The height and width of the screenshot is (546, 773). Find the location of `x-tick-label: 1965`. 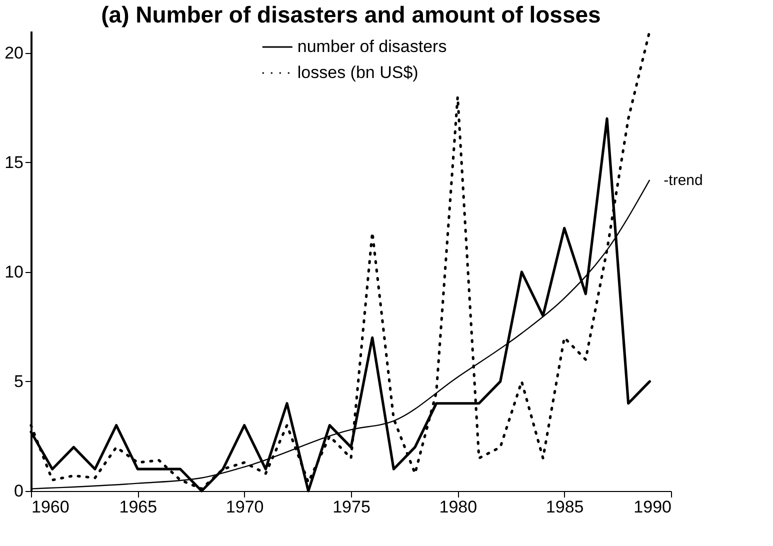

x-tick-label: 1965 is located at coordinates (138, 507).